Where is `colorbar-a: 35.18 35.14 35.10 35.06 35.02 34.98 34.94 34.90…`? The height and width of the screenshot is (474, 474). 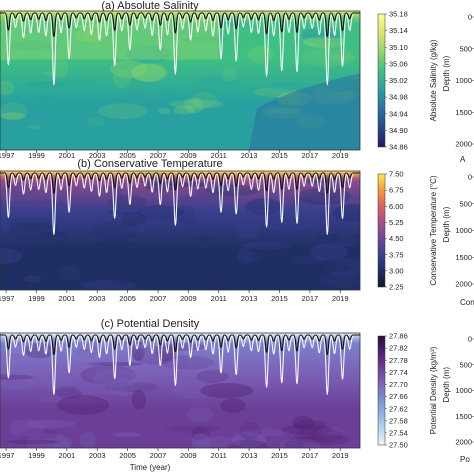
colorbar-a: 35.18 35.14 35.10 35.06 35.02 34.98 34.94 34.90… is located at coordinates (407, 81).